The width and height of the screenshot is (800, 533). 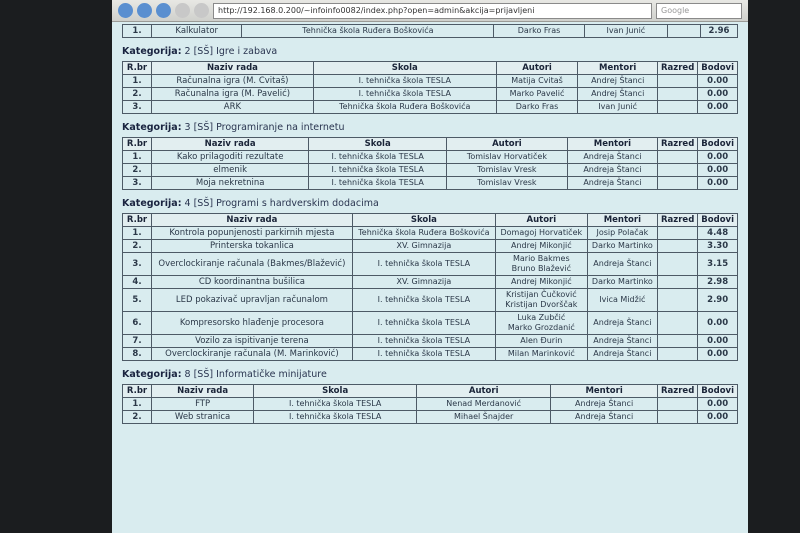 What do you see at coordinates (252, 323) in the screenshot?
I see `project-name: Kompresorsko hlađenje procesora` at bounding box center [252, 323].